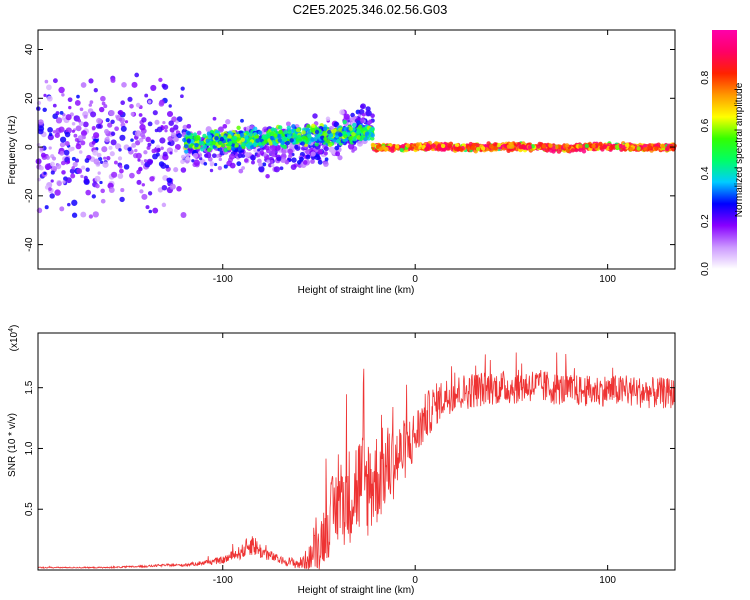  What do you see at coordinates (29, 509) in the screenshot?
I see `y-tick-label: 0.5` at bounding box center [29, 509].